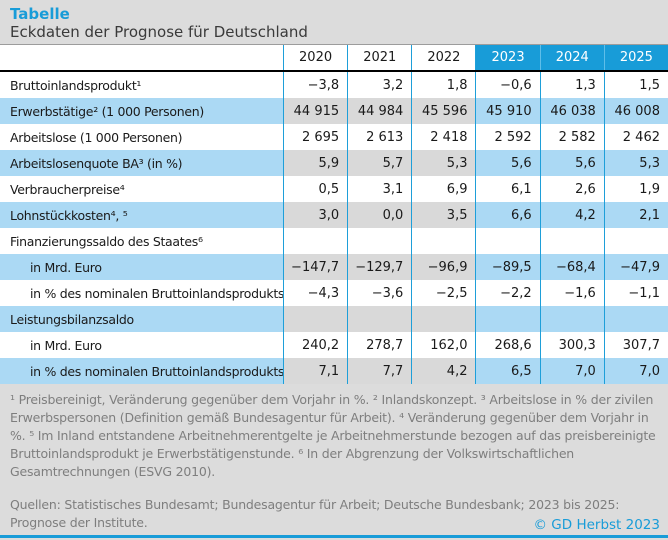 The image size is (668, 540). What do you see at coordinates (315, 189) in the screenshot?
I see `value-cell: 0,5` at bounding box center [315, 189].